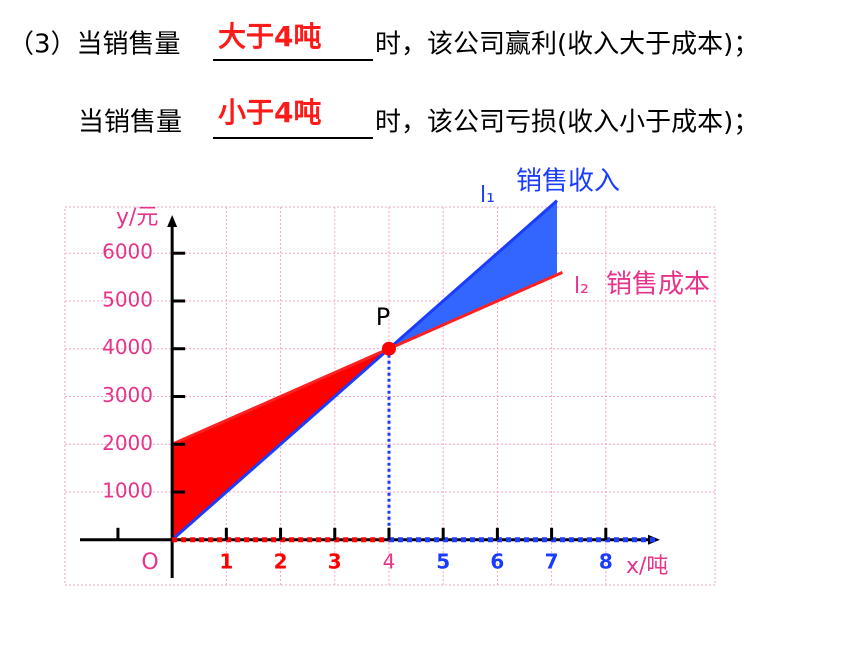  Describe the element at coordinates (497, 562) in the screenshot. I see `x-tick-label: 6` at that location.